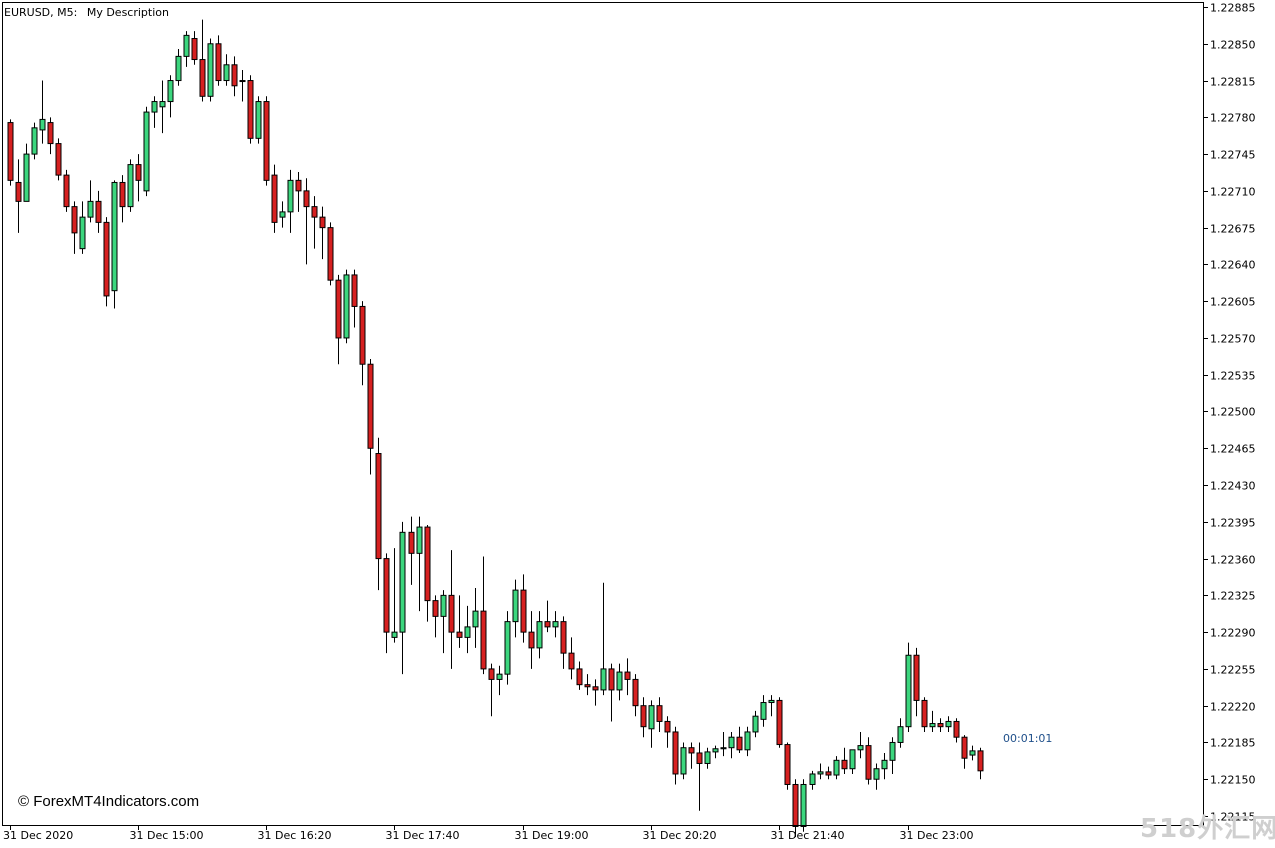  Describe the element at coordinates (1233, 707) in the screenshot. I see `y-axis-label: 1.22220` at that location.